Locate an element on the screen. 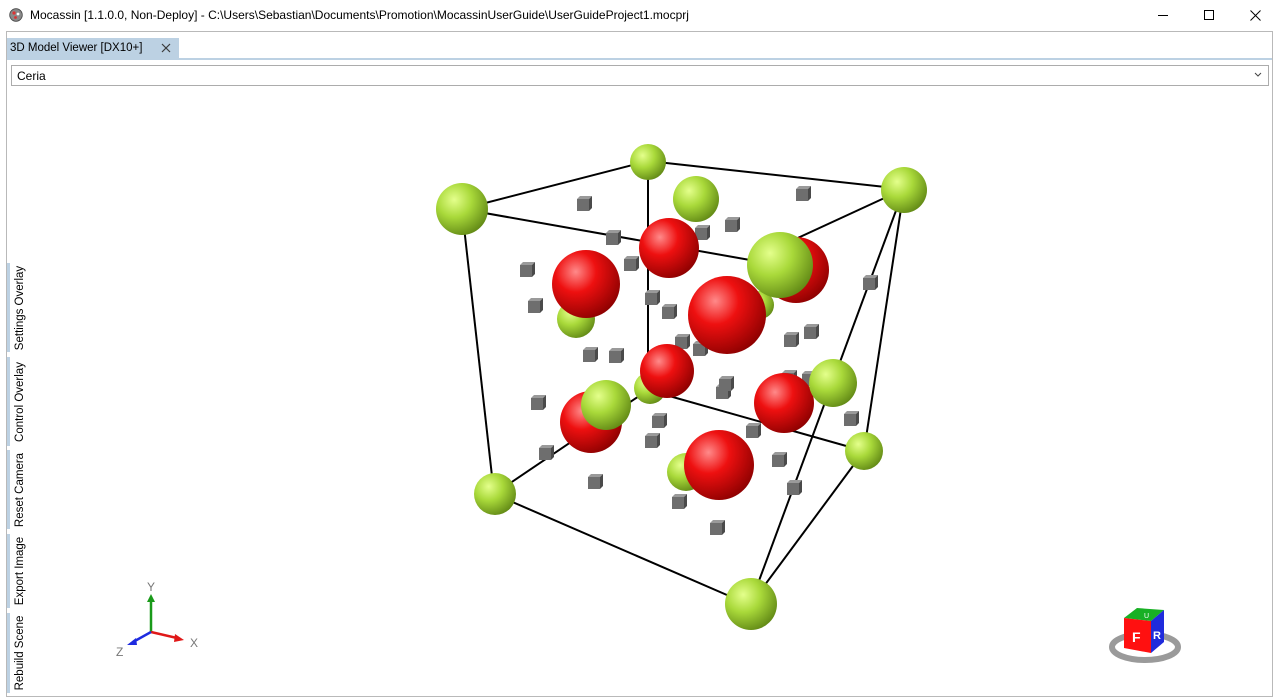  model-select-value: Ceria is located at coordinates (31, 76).